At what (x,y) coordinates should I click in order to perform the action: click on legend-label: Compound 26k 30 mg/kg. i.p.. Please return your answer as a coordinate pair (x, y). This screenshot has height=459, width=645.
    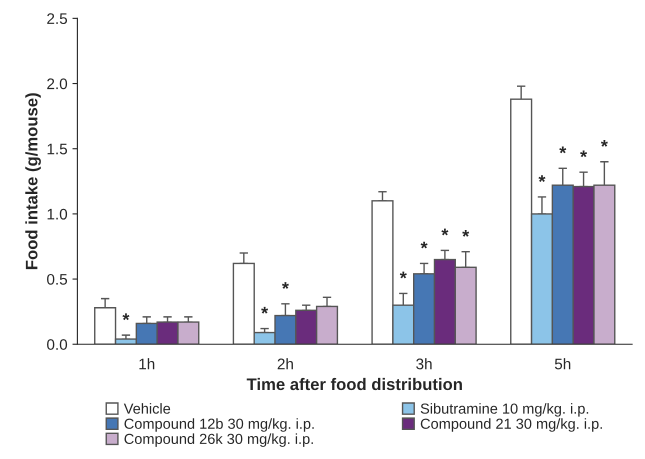
    Looking at the image, I should click on (218, 440).